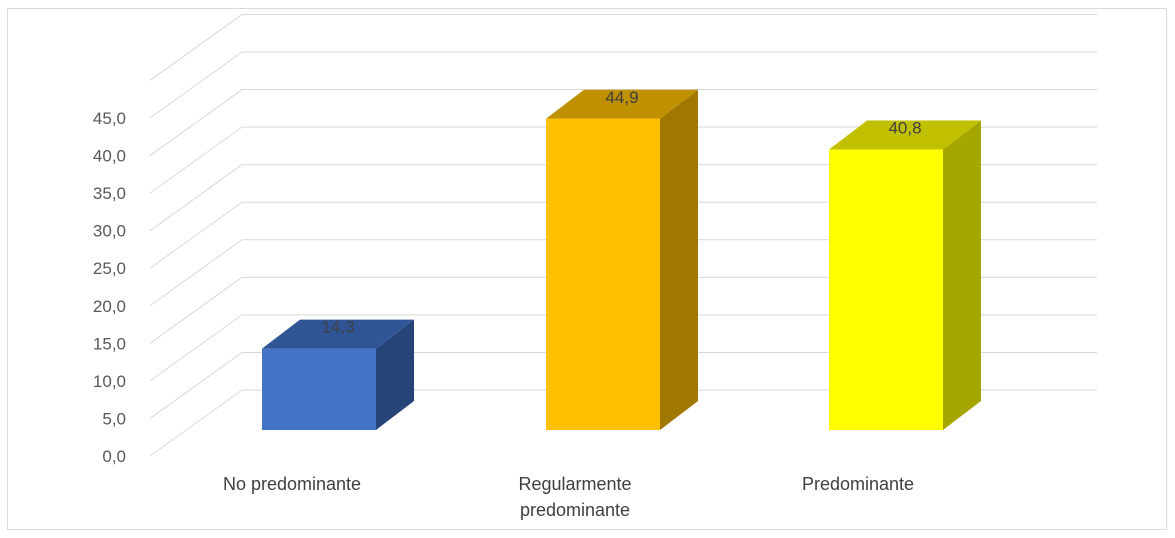  What do you see at coordinates (109, 306) in the screenshot?
I see `y-tick-label: 20,0` at bounding box center [109, 306].